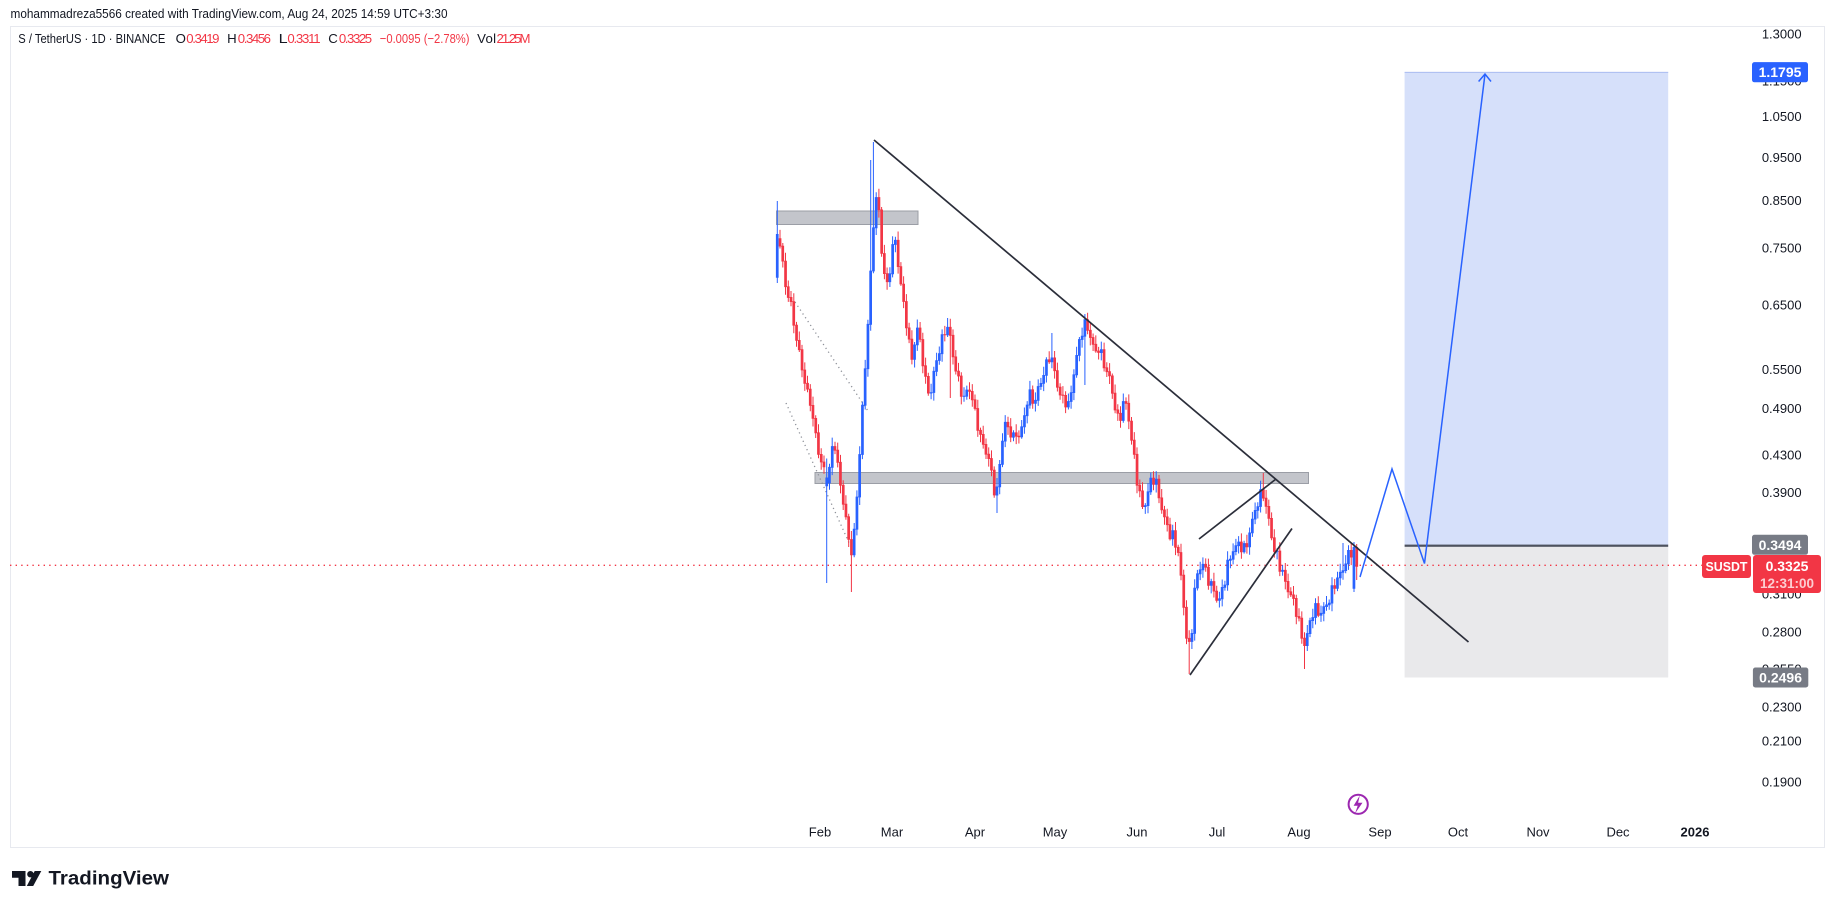 The image size is (1835, 909). I want to click on svg-text: 0.3325, so click(1787, 566).